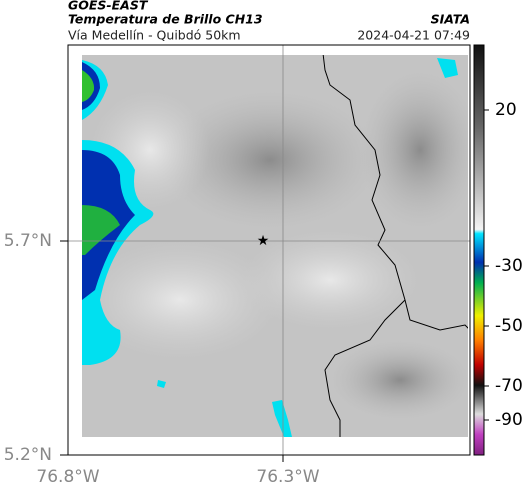 The width and height of the screenshot is (526, 491). Describe the element at coordinates (67, 477) in the screenshot. I see `x-tick-label: 76.8°W` at that location.